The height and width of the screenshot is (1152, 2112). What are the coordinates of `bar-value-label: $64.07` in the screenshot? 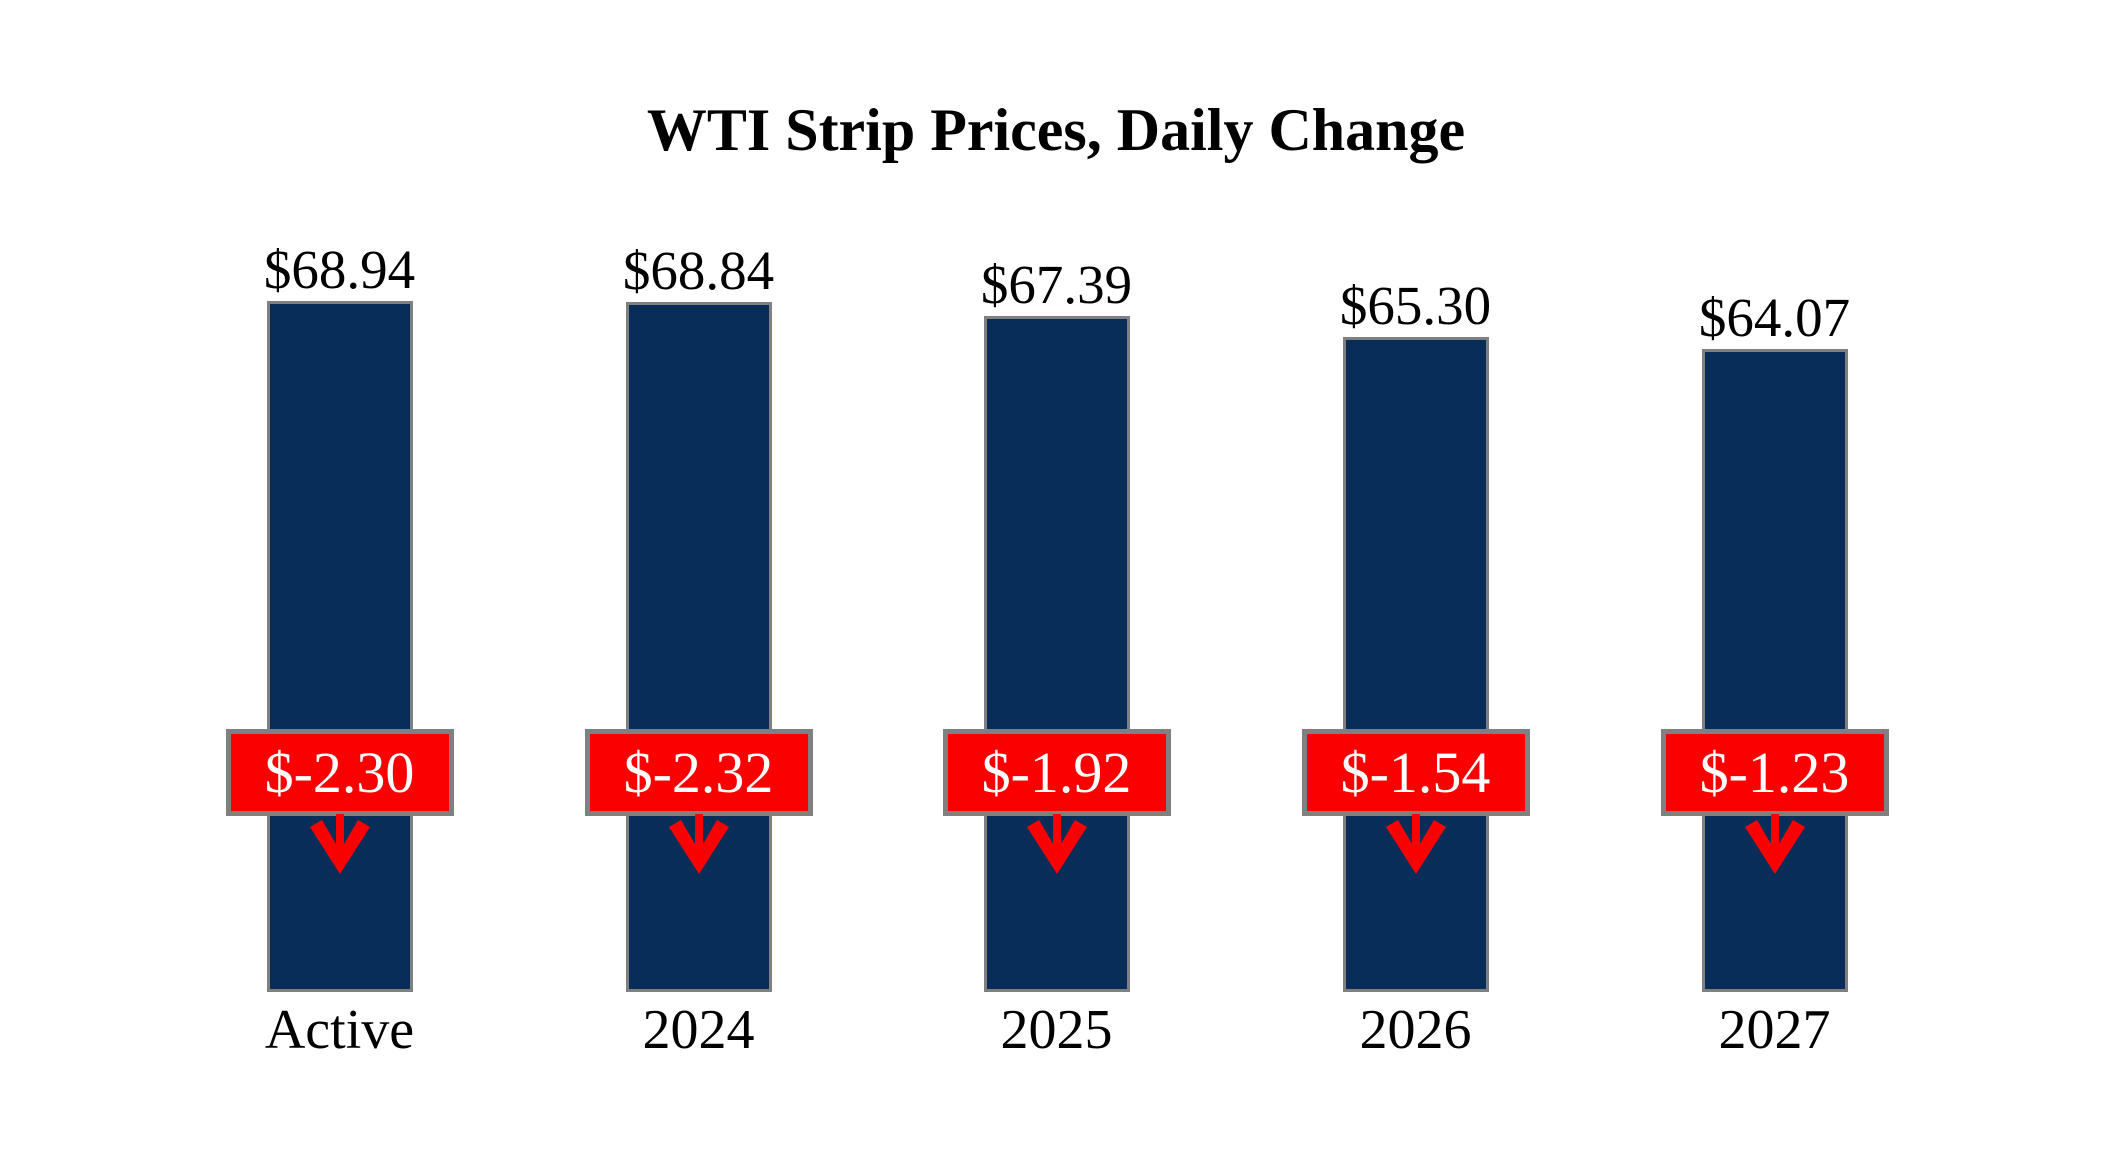 It's located at (1774, 317).